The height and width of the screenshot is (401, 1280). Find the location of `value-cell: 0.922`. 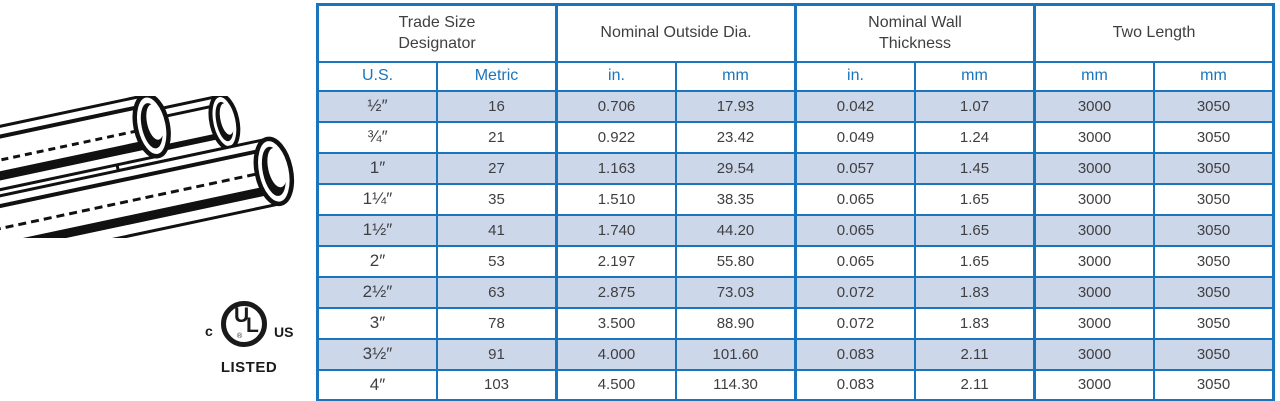

value-cell: 0.922 is located at coordinates (616, 137).